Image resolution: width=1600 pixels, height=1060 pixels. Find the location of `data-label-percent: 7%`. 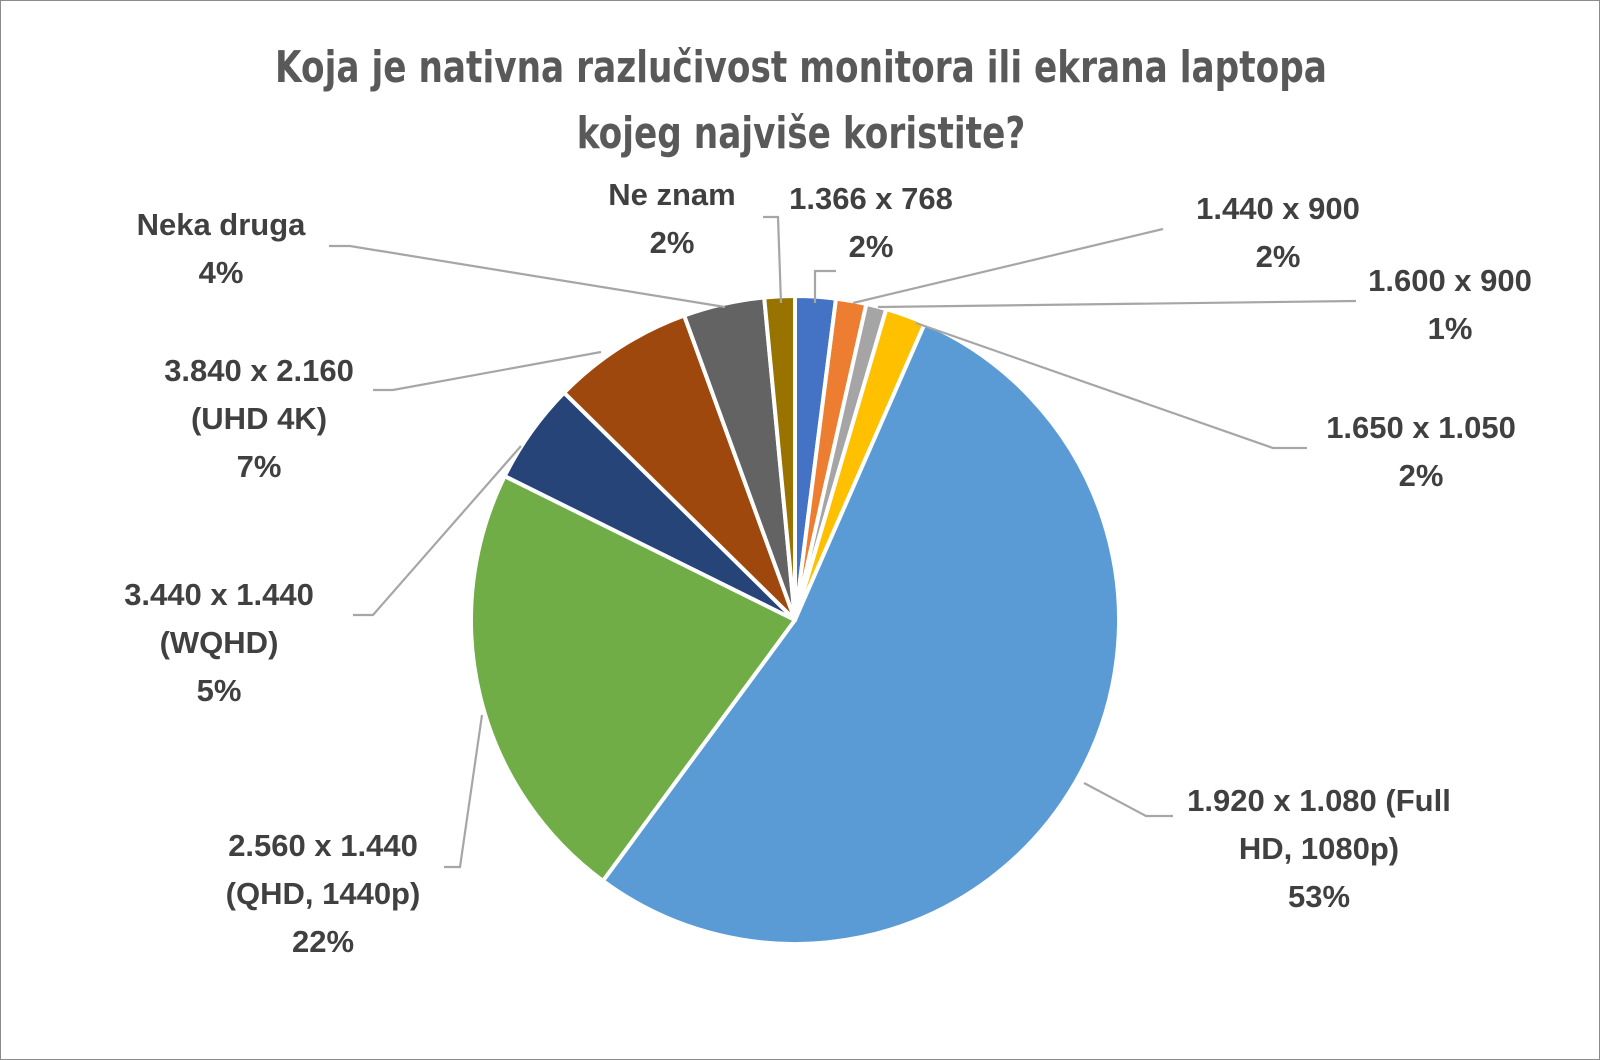

data-label-percent: 7% is located at coordinates (259, 466).